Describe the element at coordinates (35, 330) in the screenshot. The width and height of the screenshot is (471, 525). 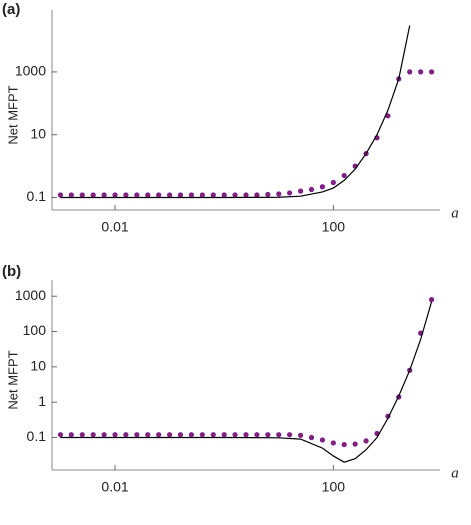
I see `y-tick-label: 100` at that location.